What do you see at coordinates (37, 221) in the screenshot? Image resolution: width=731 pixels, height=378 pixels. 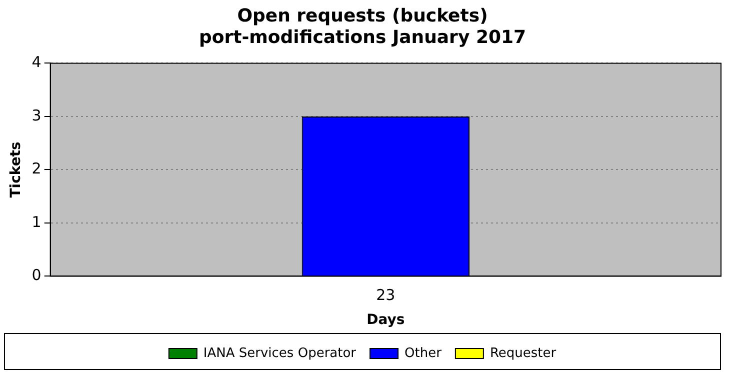 I see `y-tick-label: 1` at bounding box center [37, 221].